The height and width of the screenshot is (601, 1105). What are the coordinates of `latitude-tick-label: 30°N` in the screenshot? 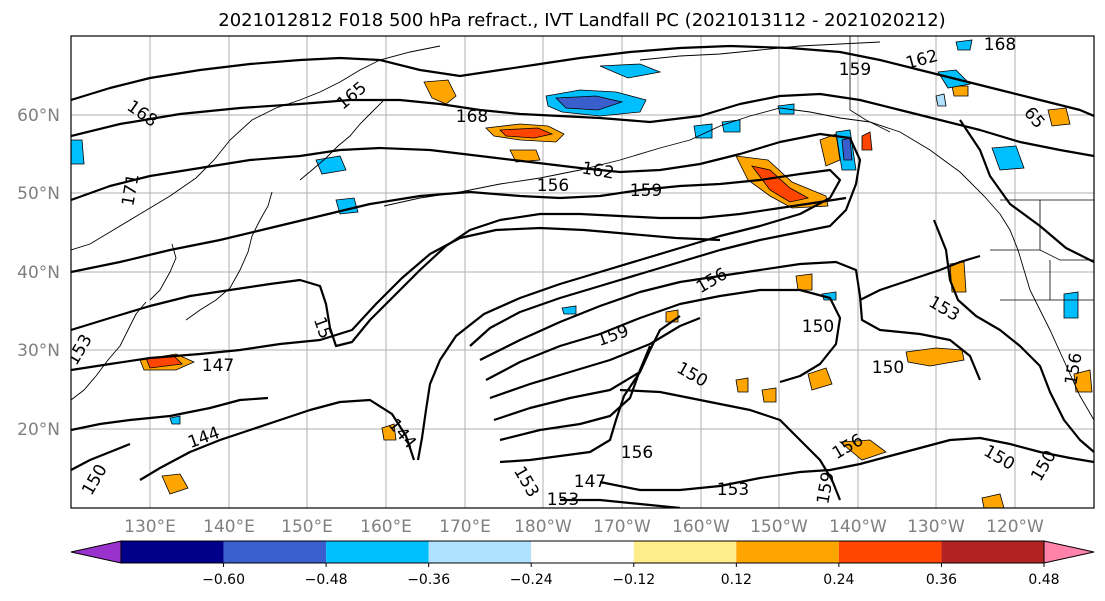 It's located at (38, 351).